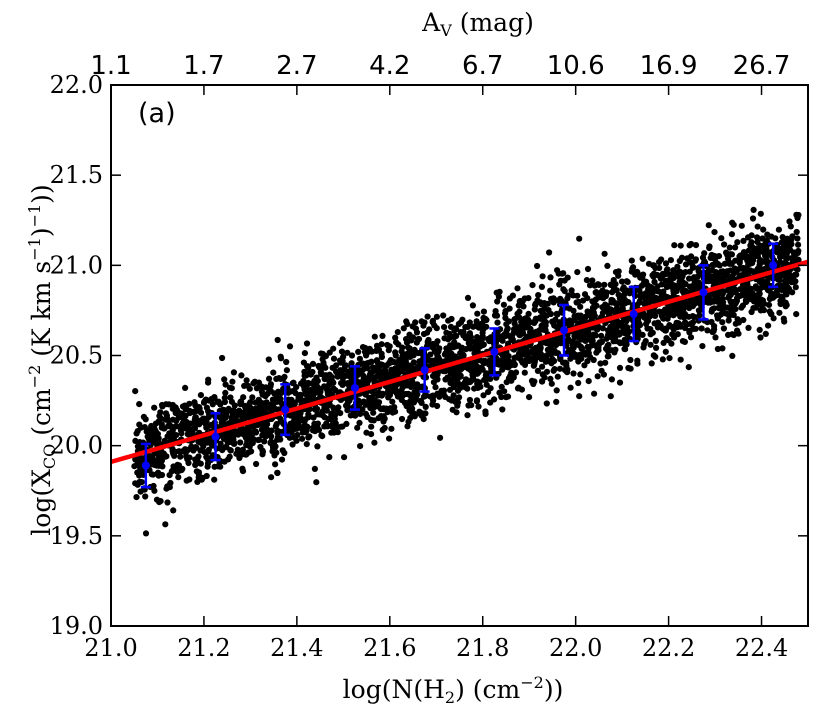 The width and height of the screenshot is (830, 712). Describe the element at coordinates (424, 370) in the screenshot. I see `binned-point` at that location.